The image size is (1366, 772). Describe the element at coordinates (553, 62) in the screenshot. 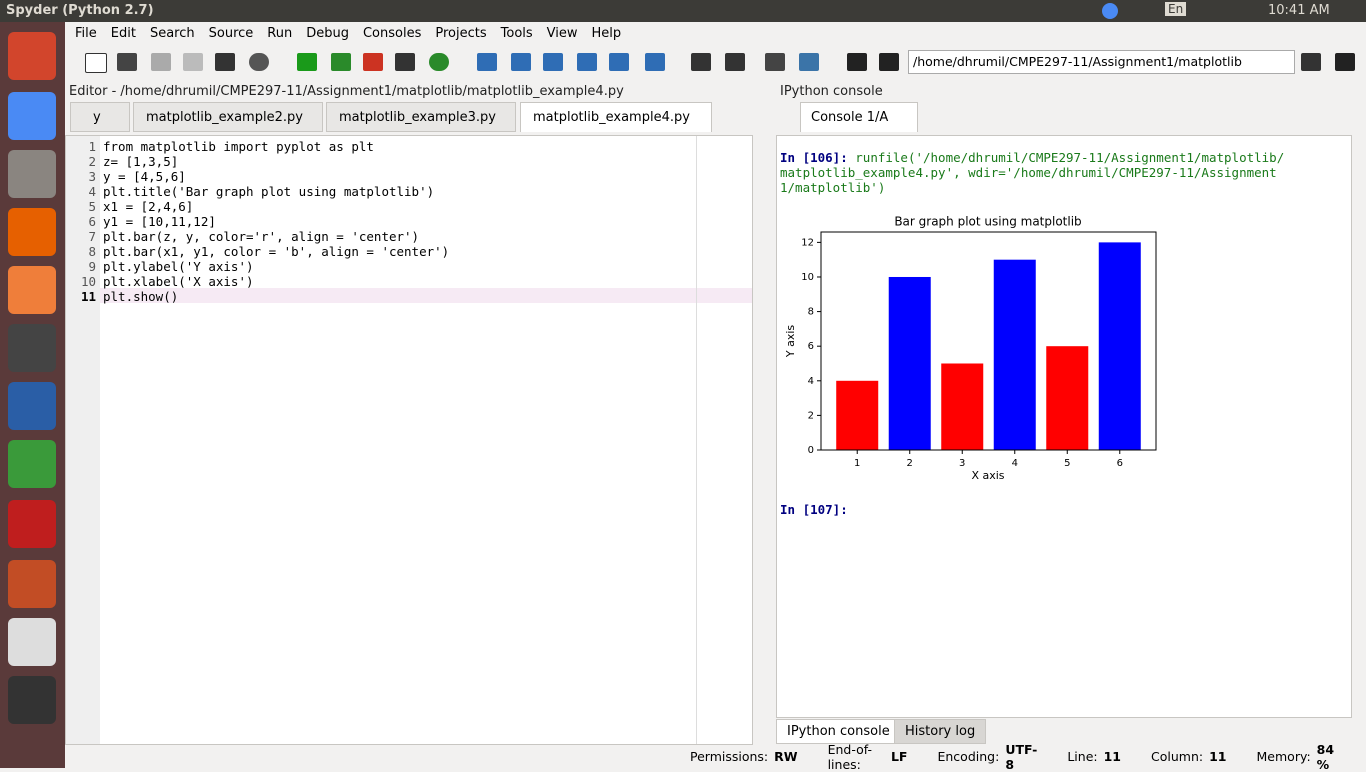

I see `step-into-button` at that location.